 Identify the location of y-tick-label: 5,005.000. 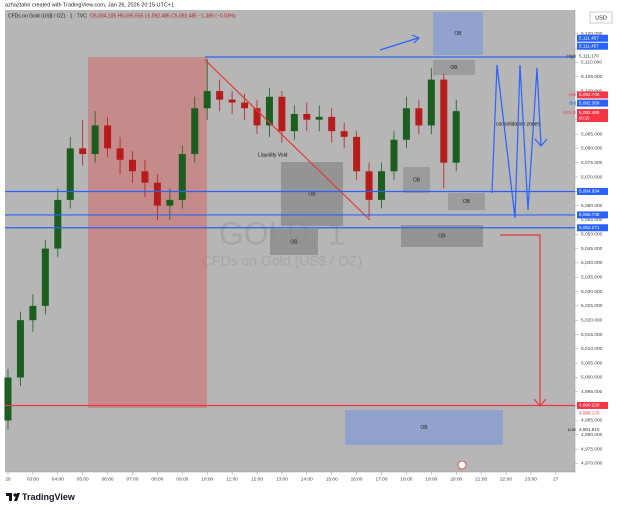
(592, 363).